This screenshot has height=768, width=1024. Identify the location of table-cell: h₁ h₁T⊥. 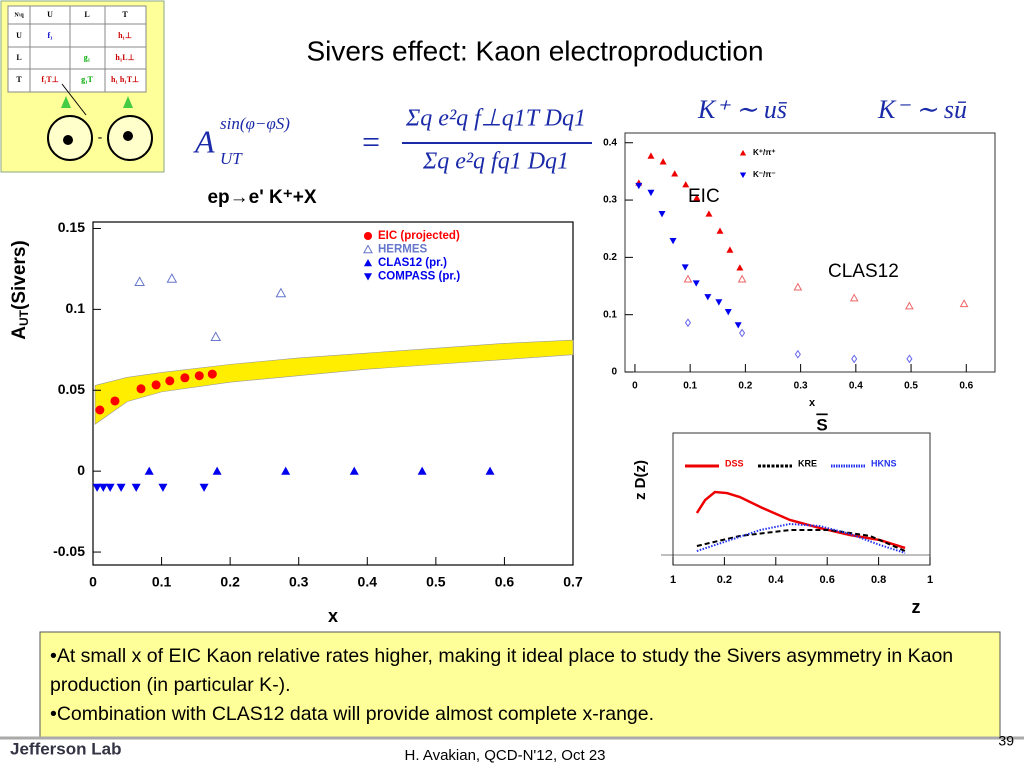
(125, 79).